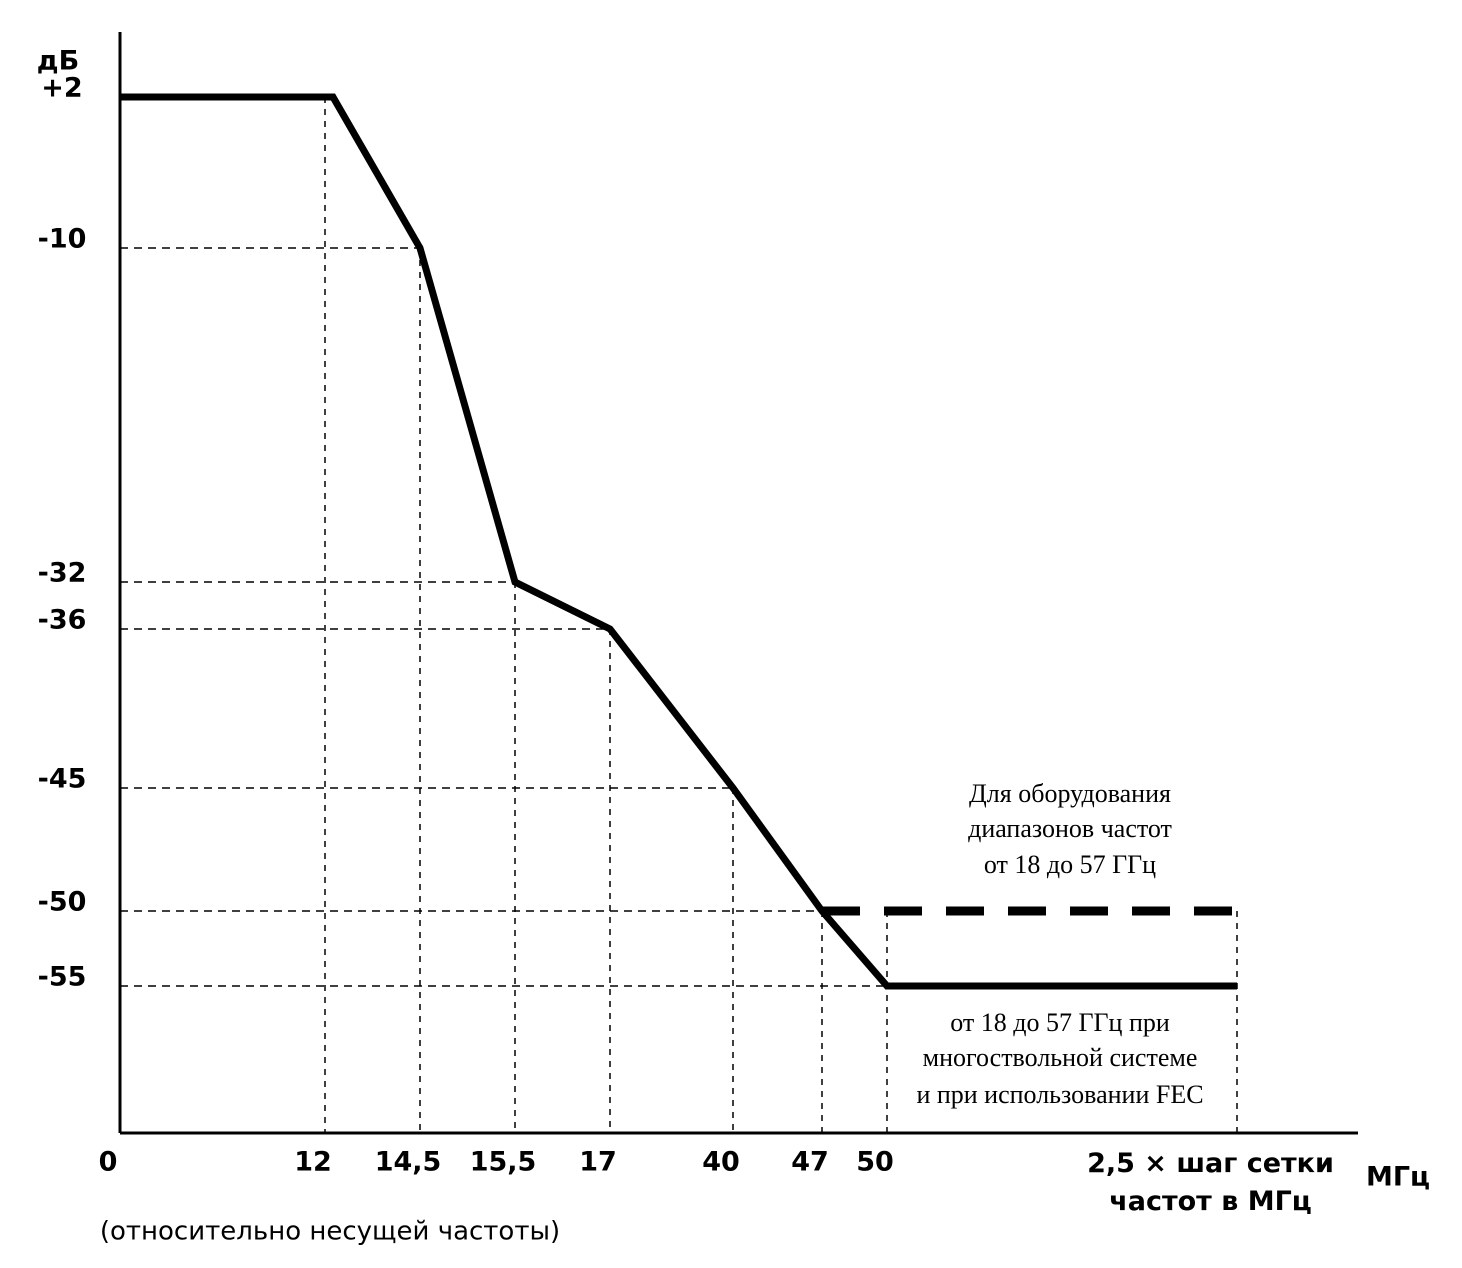  I want to click on x-tick-label: 47, so click(810, 1162).